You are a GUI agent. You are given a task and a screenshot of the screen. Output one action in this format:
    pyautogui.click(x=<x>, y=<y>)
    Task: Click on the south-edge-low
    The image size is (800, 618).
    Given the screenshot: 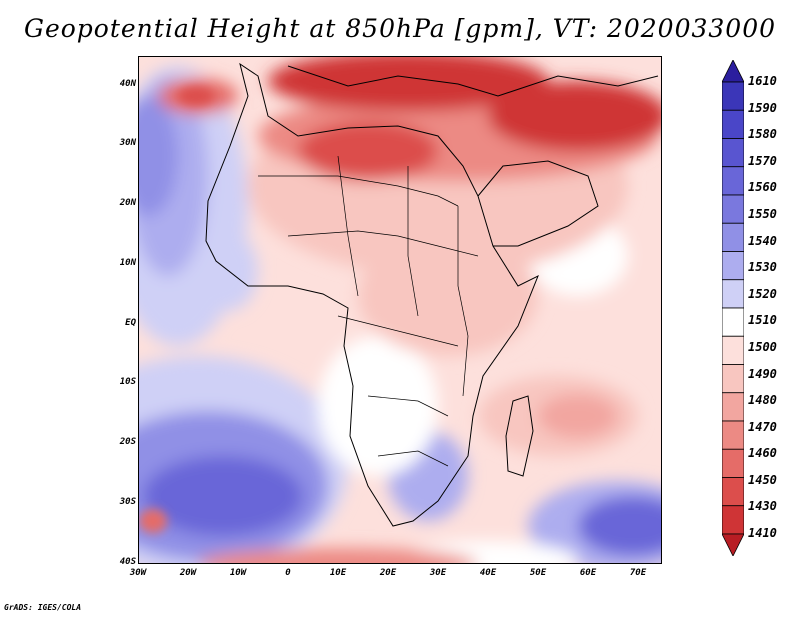 What is the action you would take?
    pyautogui.click(x=338, y=556)
    